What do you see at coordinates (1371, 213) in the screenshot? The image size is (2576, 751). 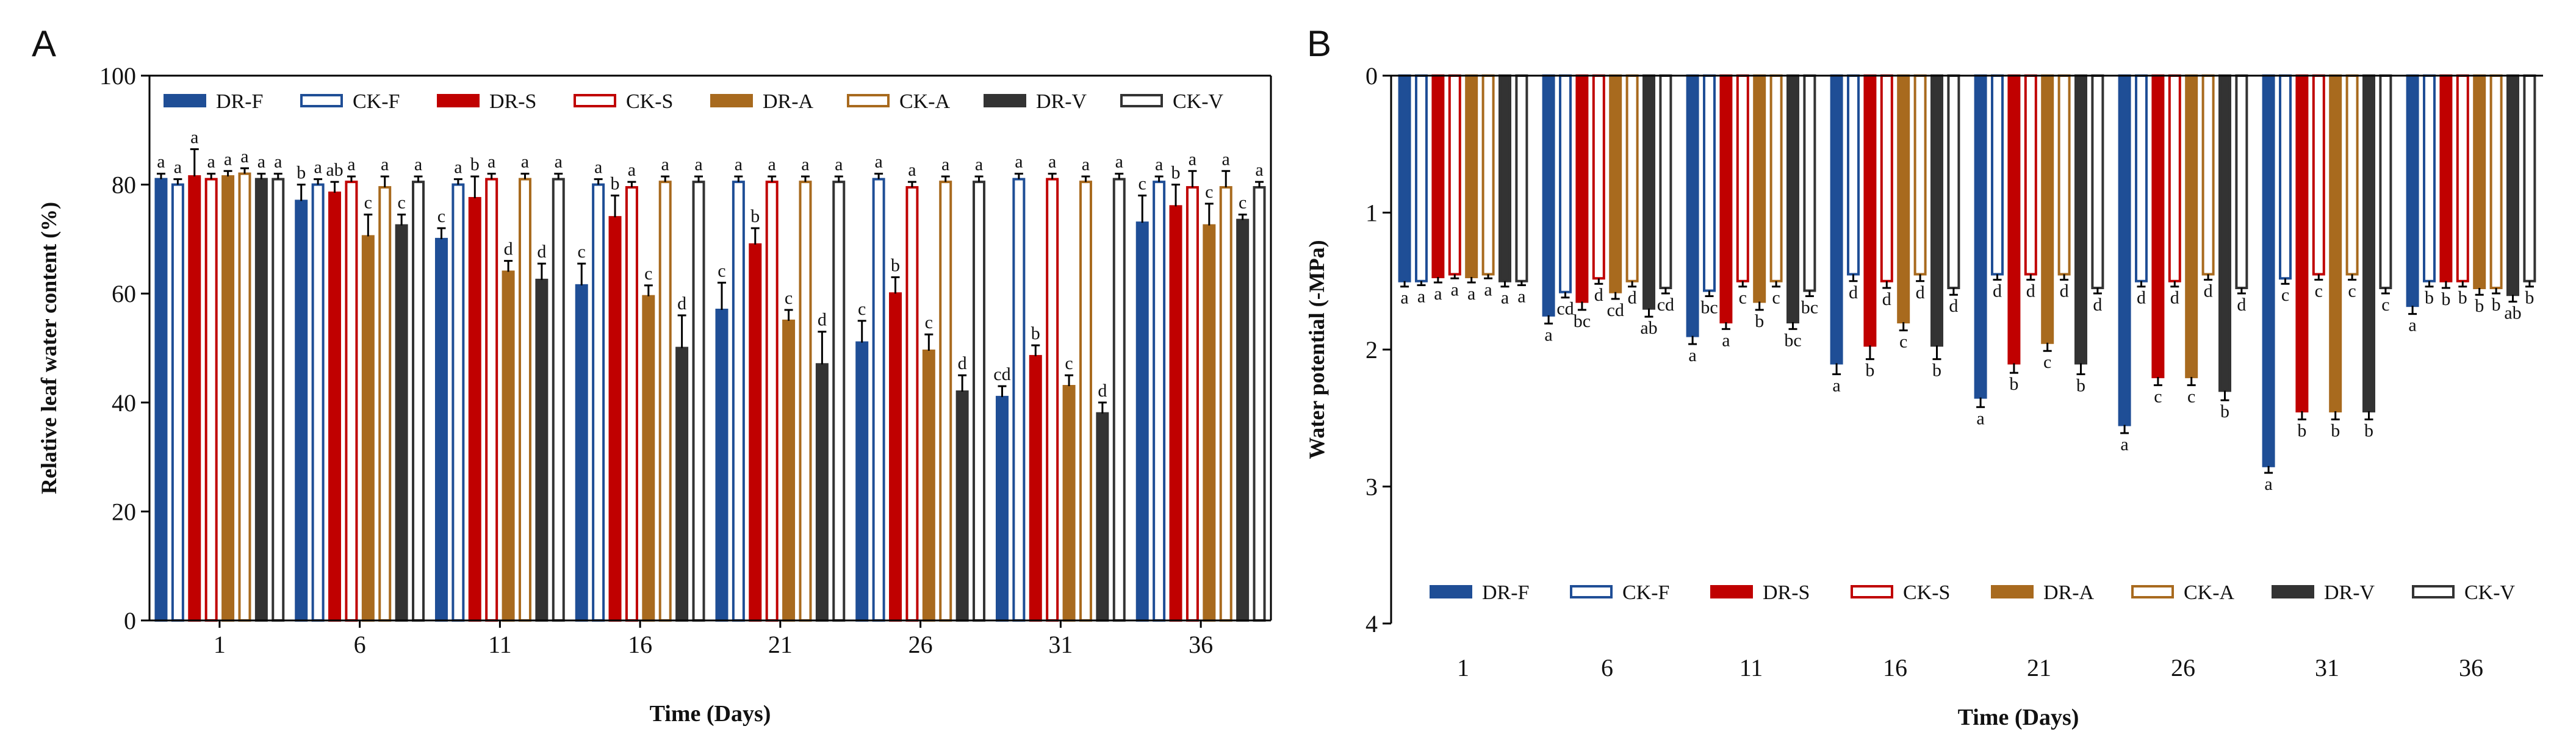 I see `panel-b-y-tick-label: 1` at bounding box center [1371, 213].